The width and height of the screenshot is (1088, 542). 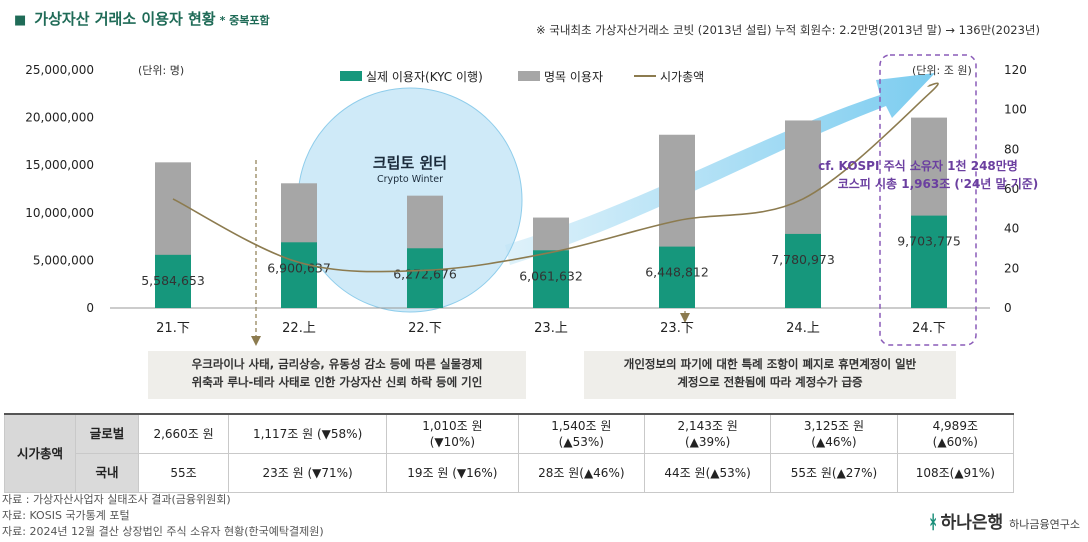 What do you see at coordinates (256, 341) in the screenshot?
I see `annotation-arrow-1-icon` at bounding box center [256, 341].